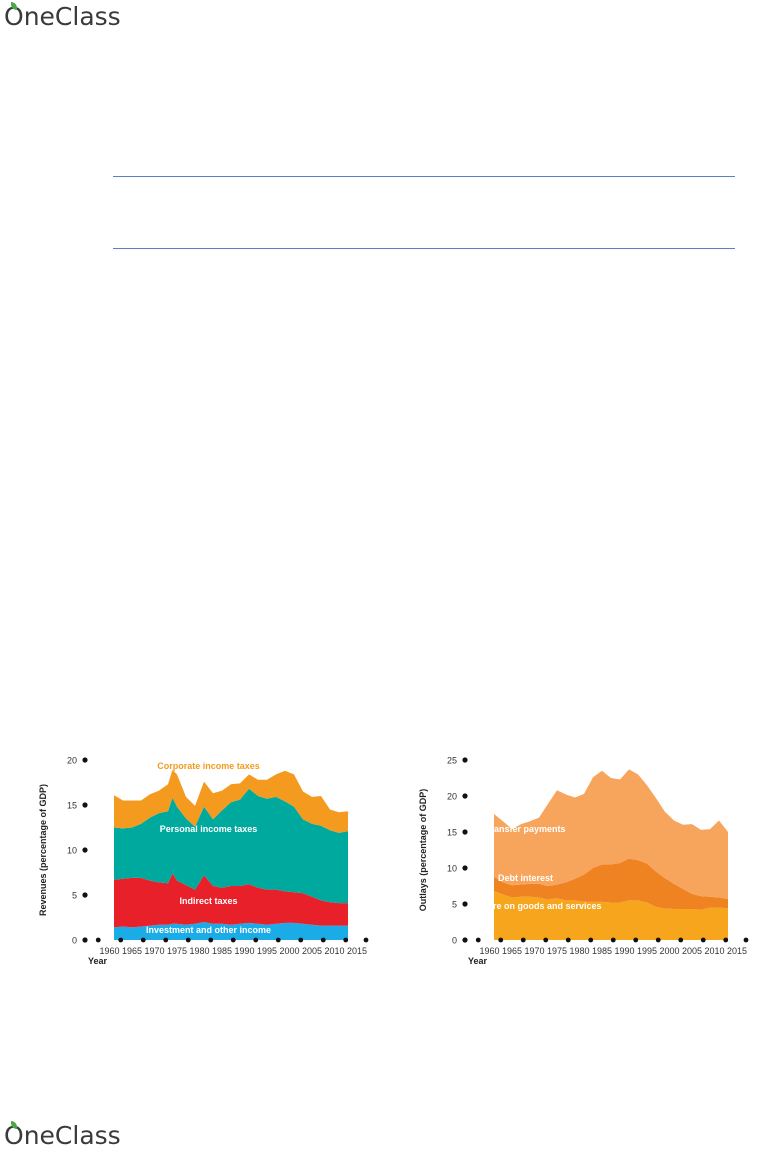  I want to click on series-label-debt-interest: Debt interest, so click(525, 878).